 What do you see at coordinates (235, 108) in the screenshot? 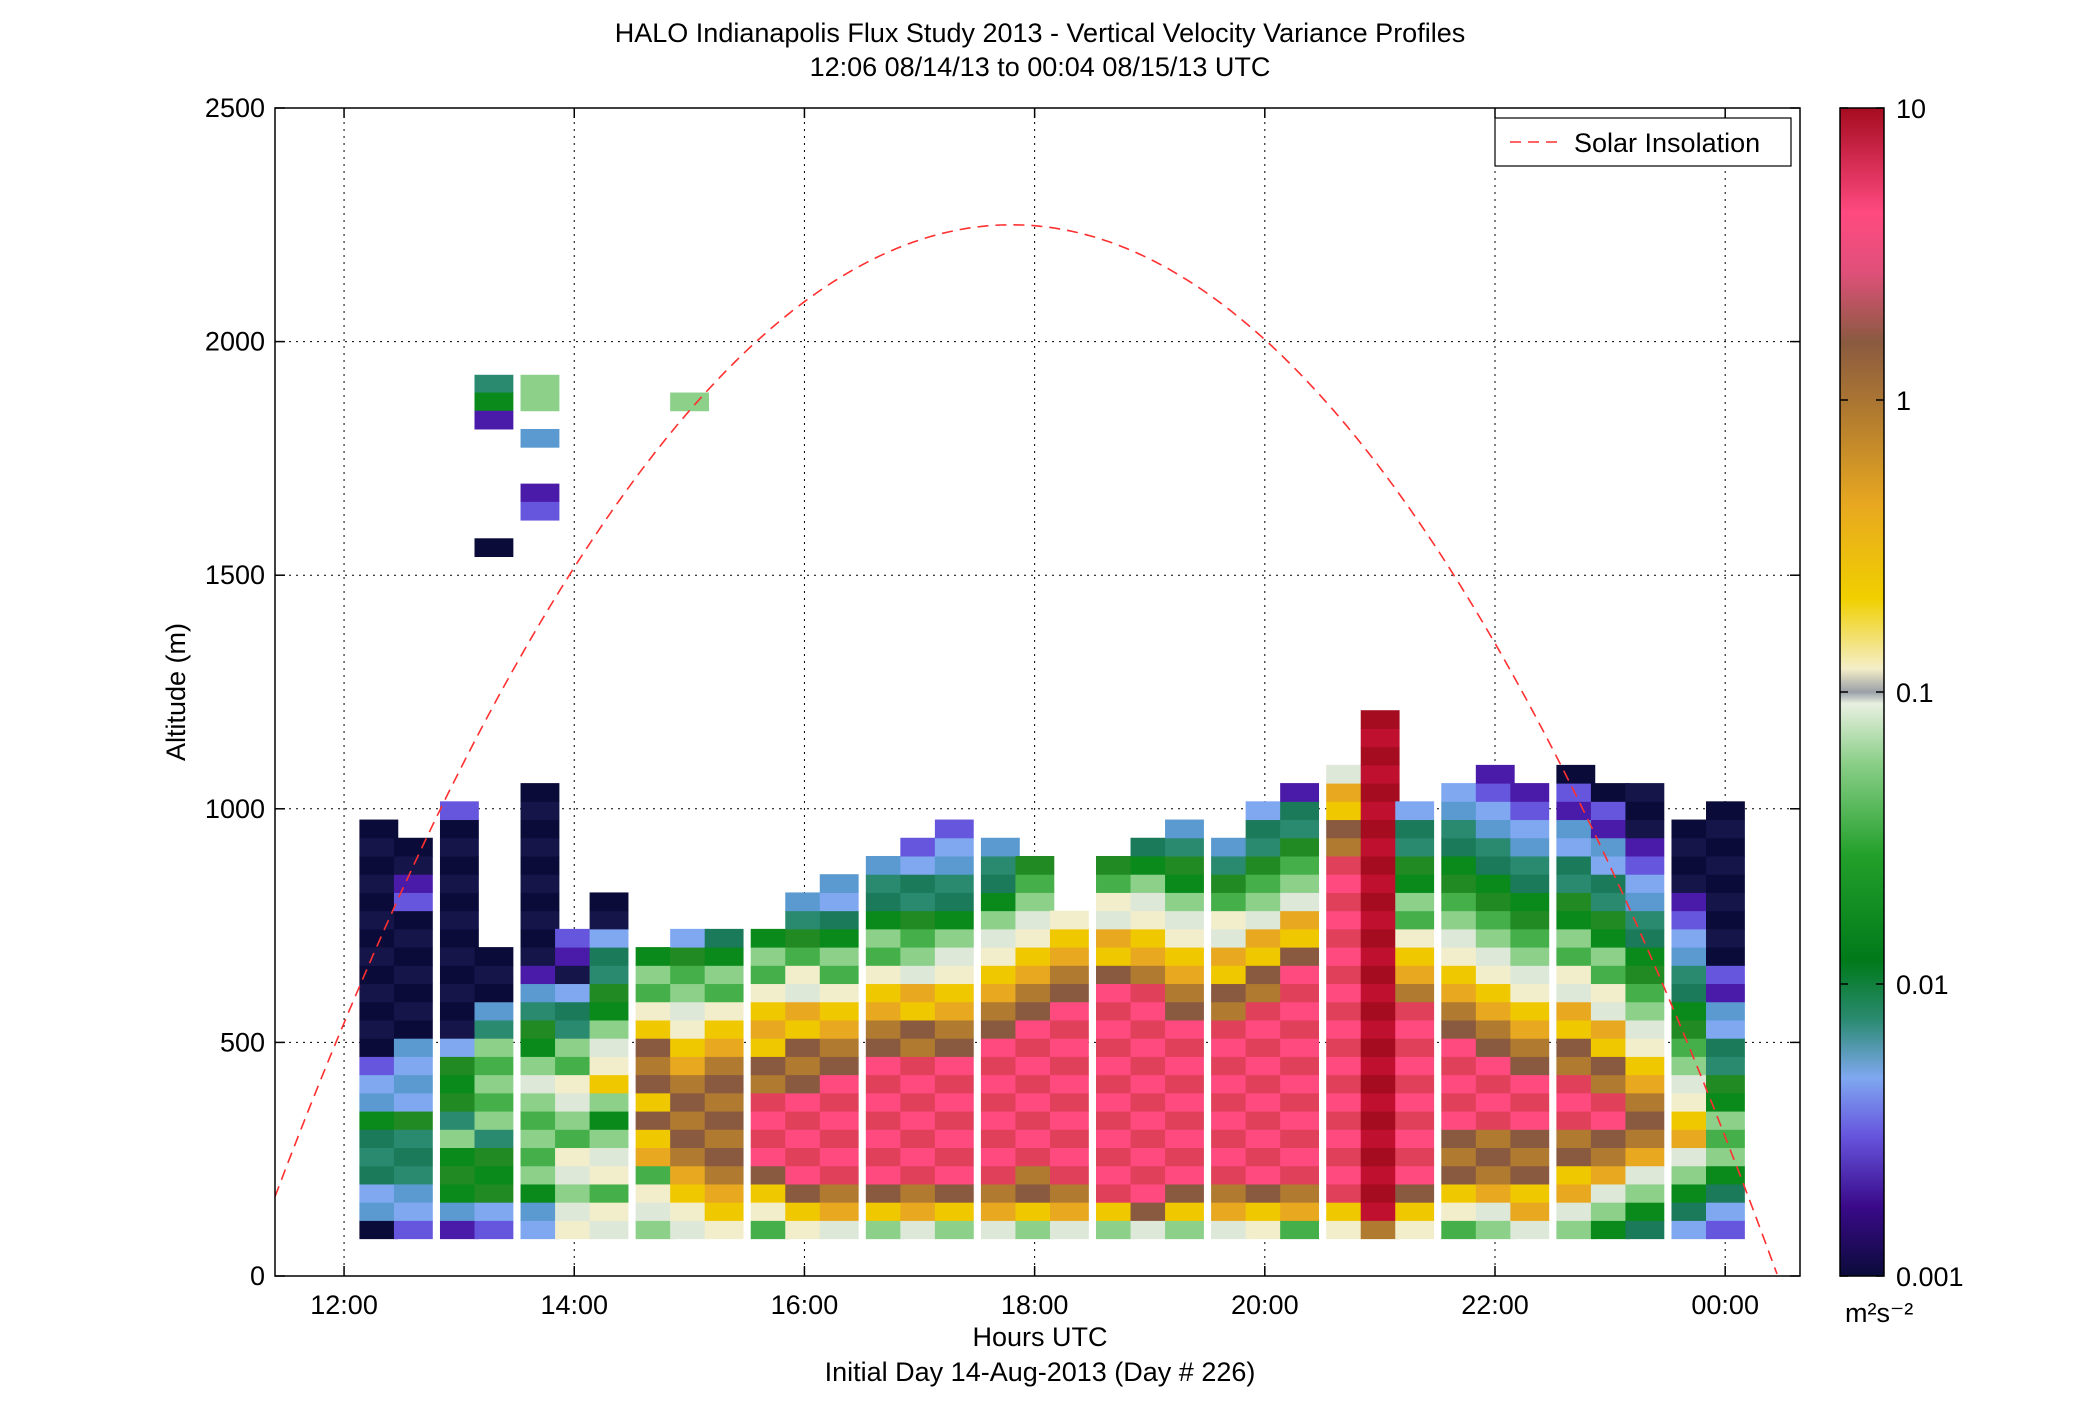
I see `y-tick-label: 2500` at bounding box center [235, 108].